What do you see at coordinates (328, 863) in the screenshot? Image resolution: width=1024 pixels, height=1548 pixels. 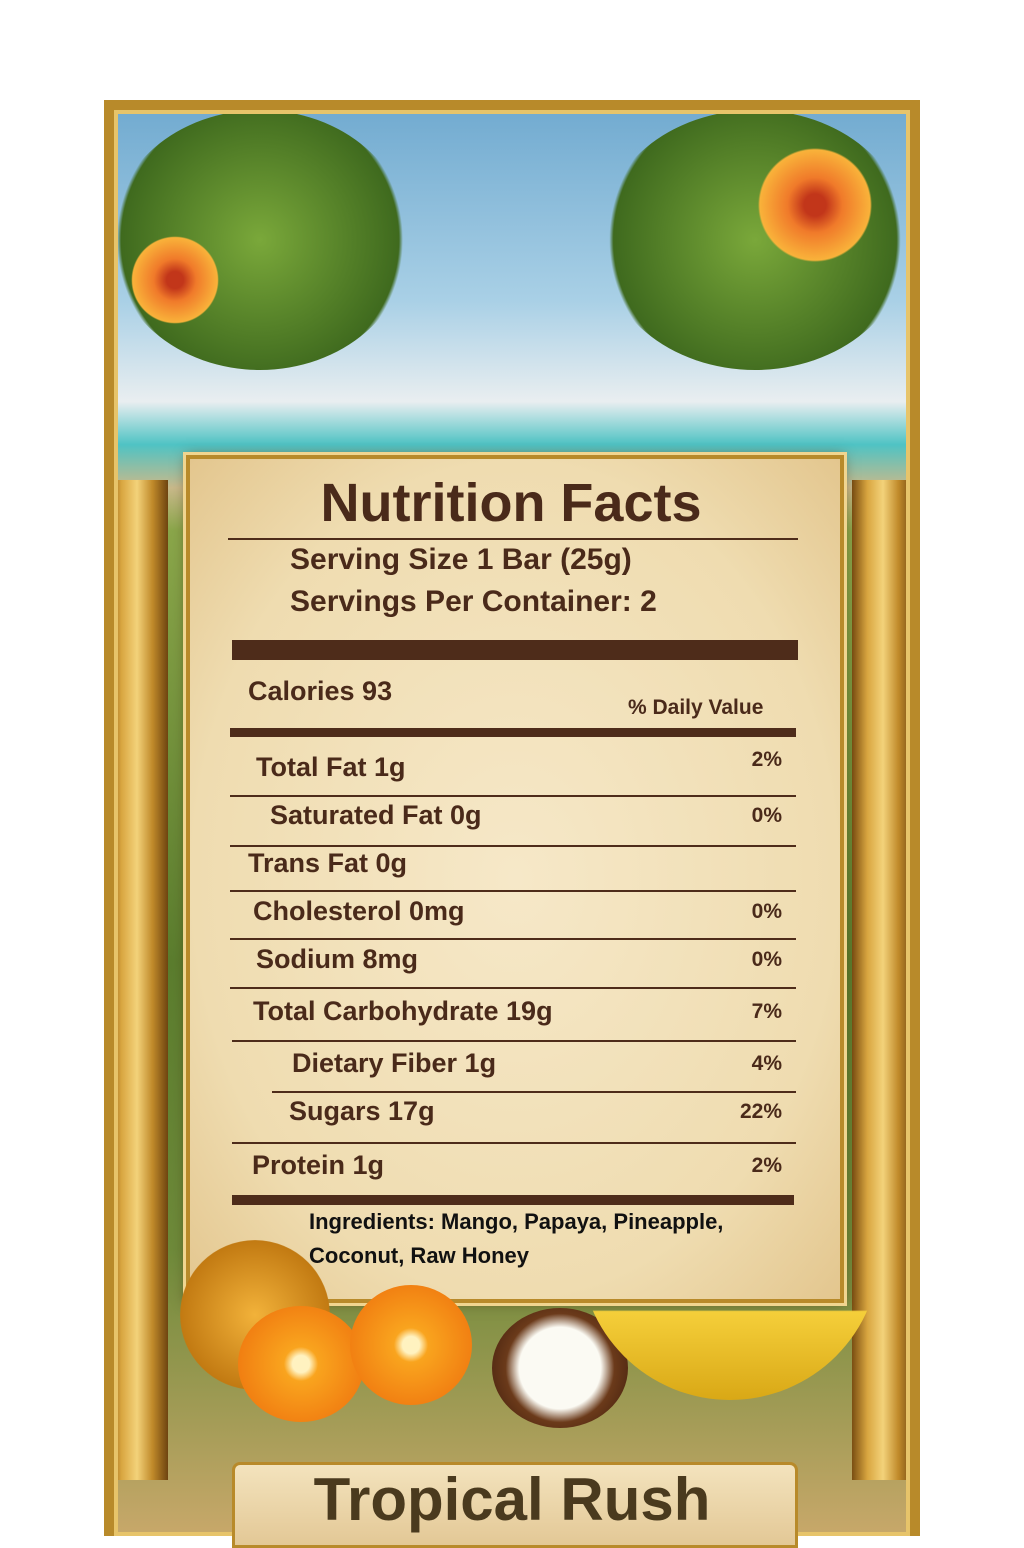 I see `nutrient-name: Trans Fat 0g` at bounding box center [328, 863].